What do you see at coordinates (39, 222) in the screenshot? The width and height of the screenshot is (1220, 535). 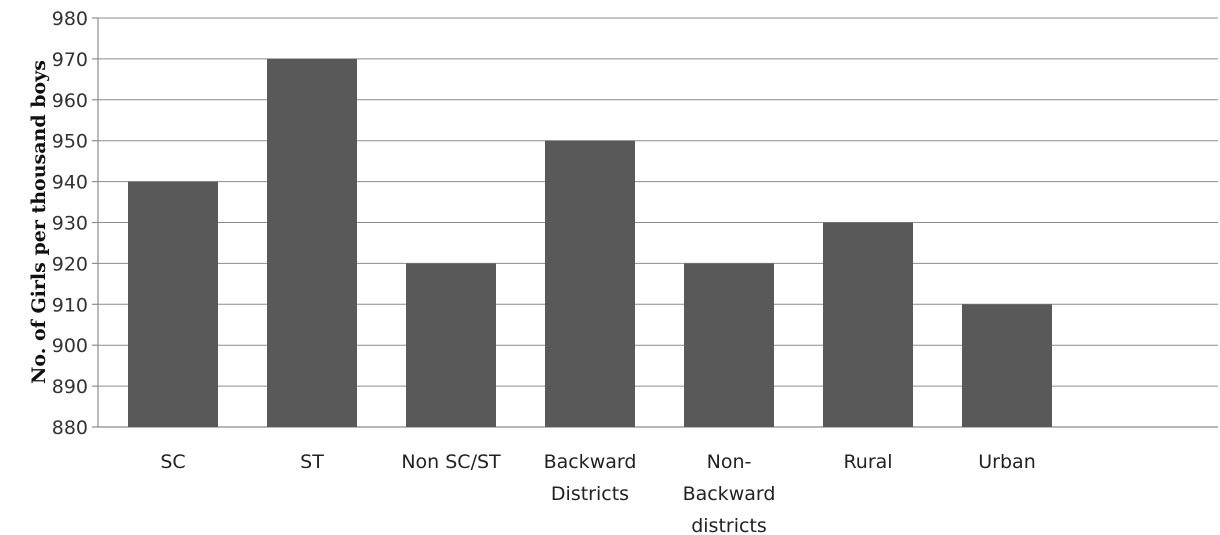 I see `y-axis-label: No. of Girls per thousand boys` at bounding box center [39, 222].